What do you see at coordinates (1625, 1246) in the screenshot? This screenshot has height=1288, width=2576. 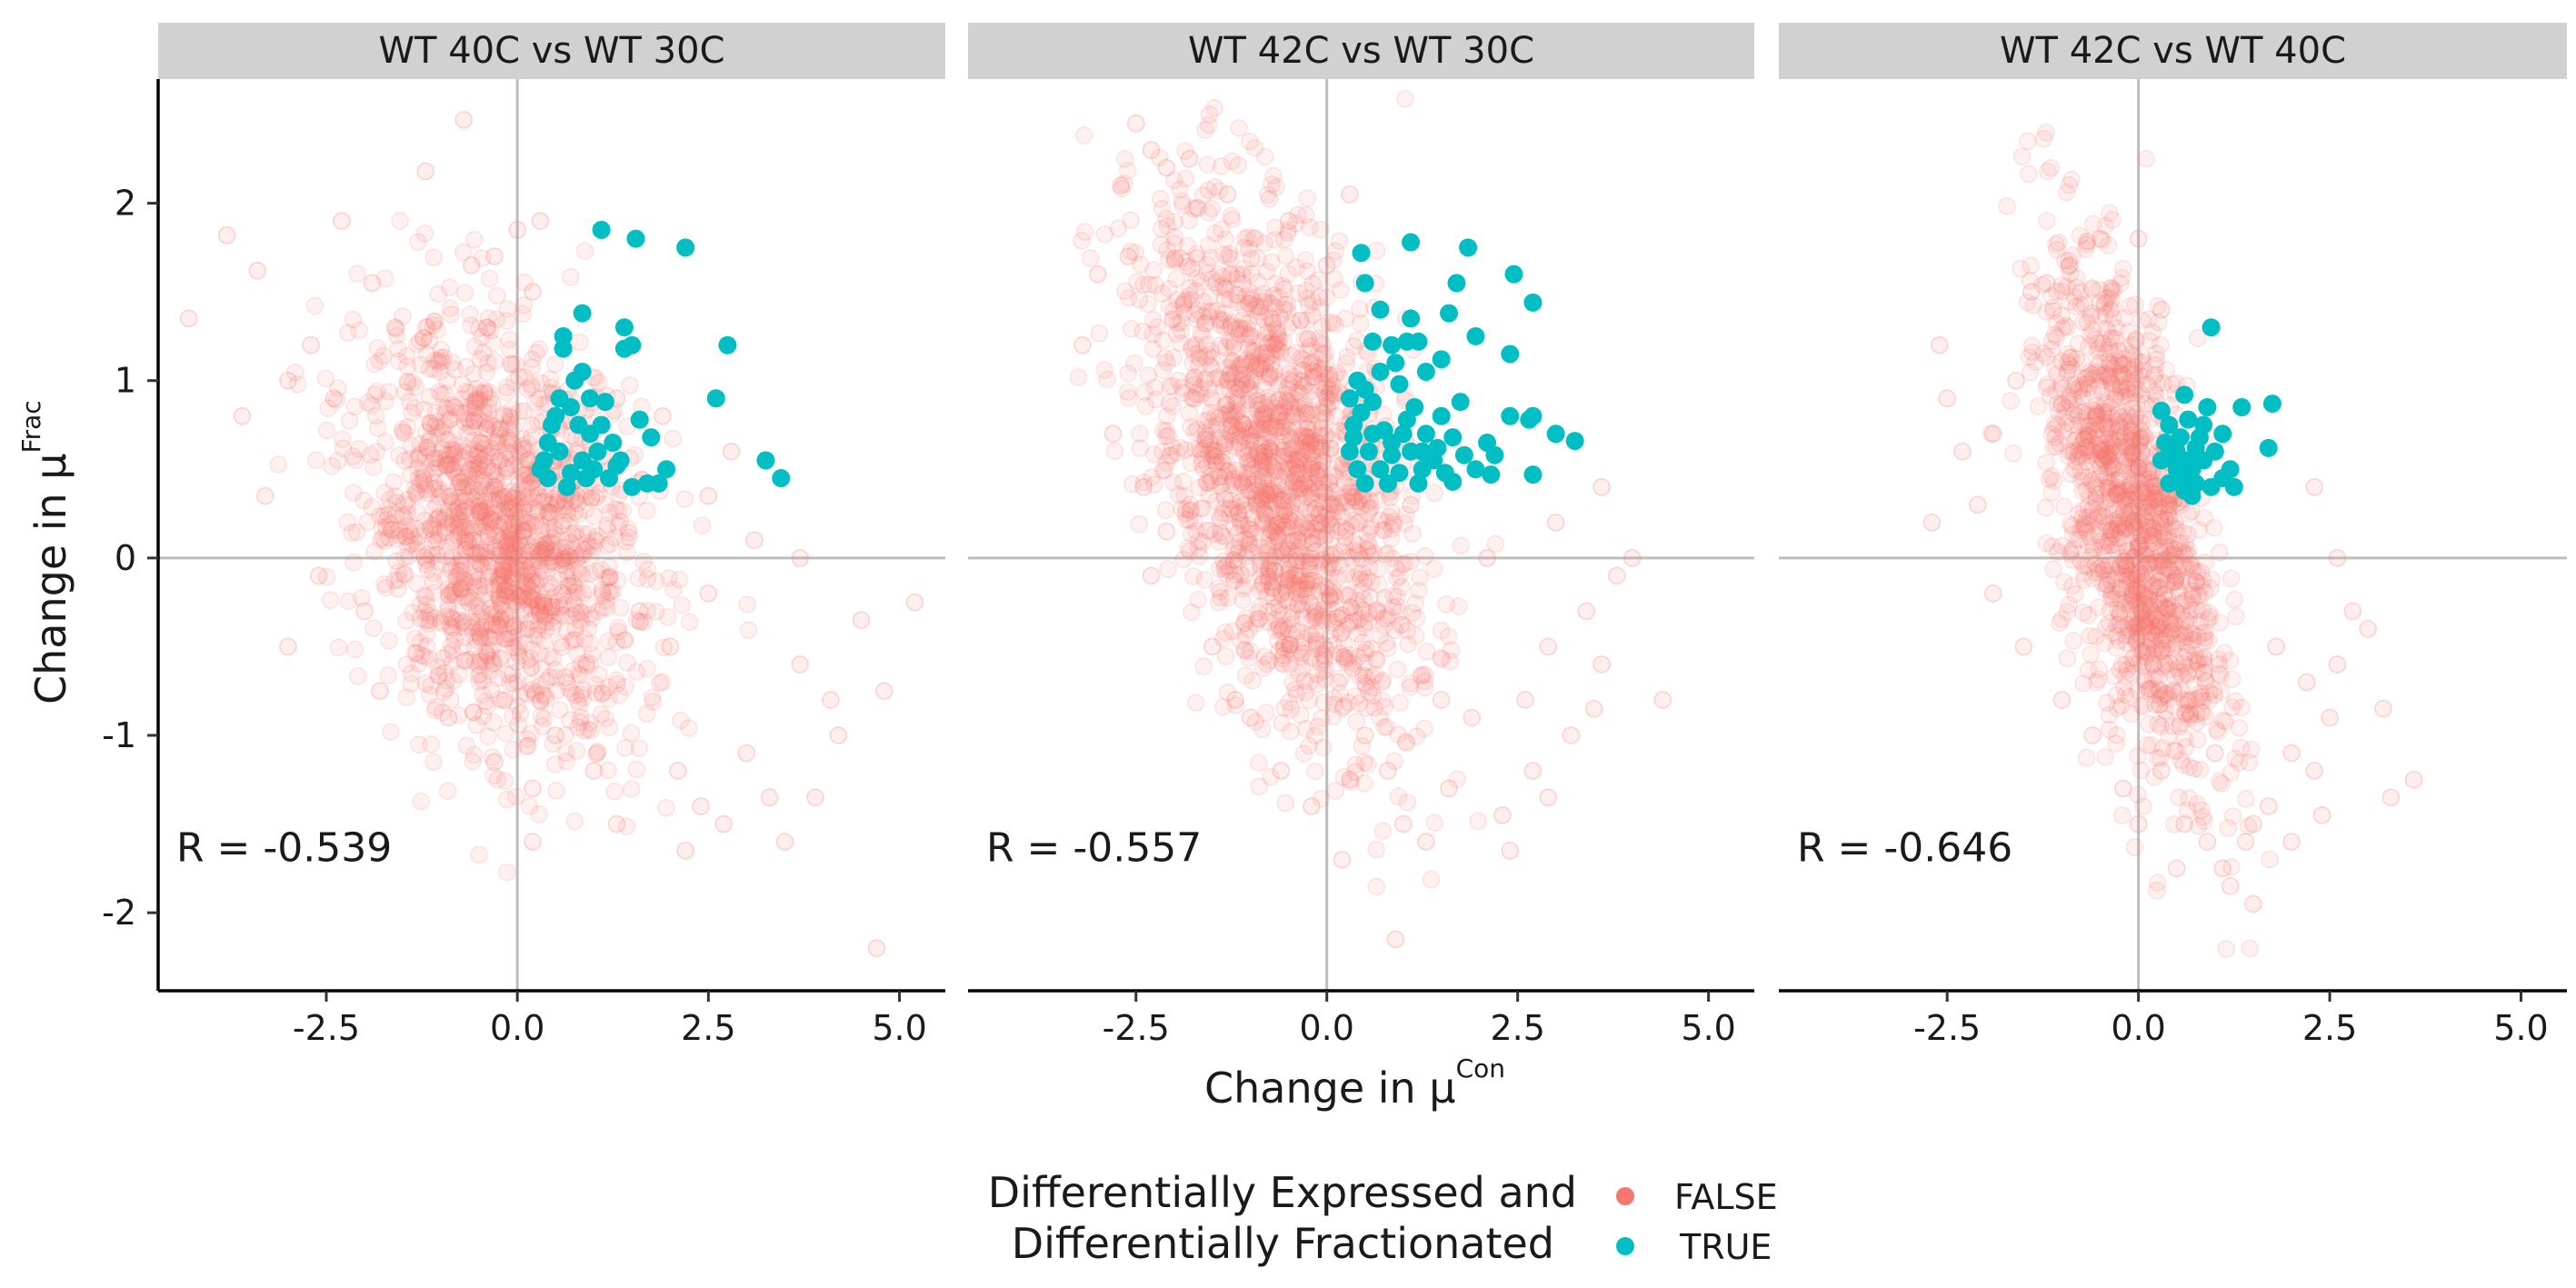 I see `legend-key-true` at bounding box center [1625, 1246].